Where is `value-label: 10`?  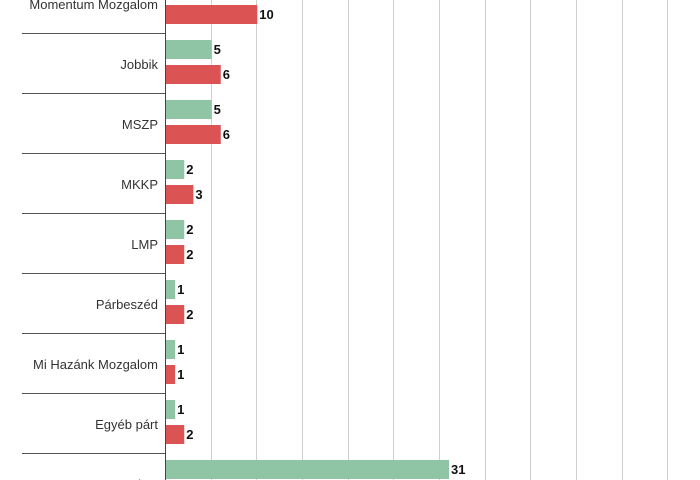 value-label: 10 is located at coordinates (266, 14).